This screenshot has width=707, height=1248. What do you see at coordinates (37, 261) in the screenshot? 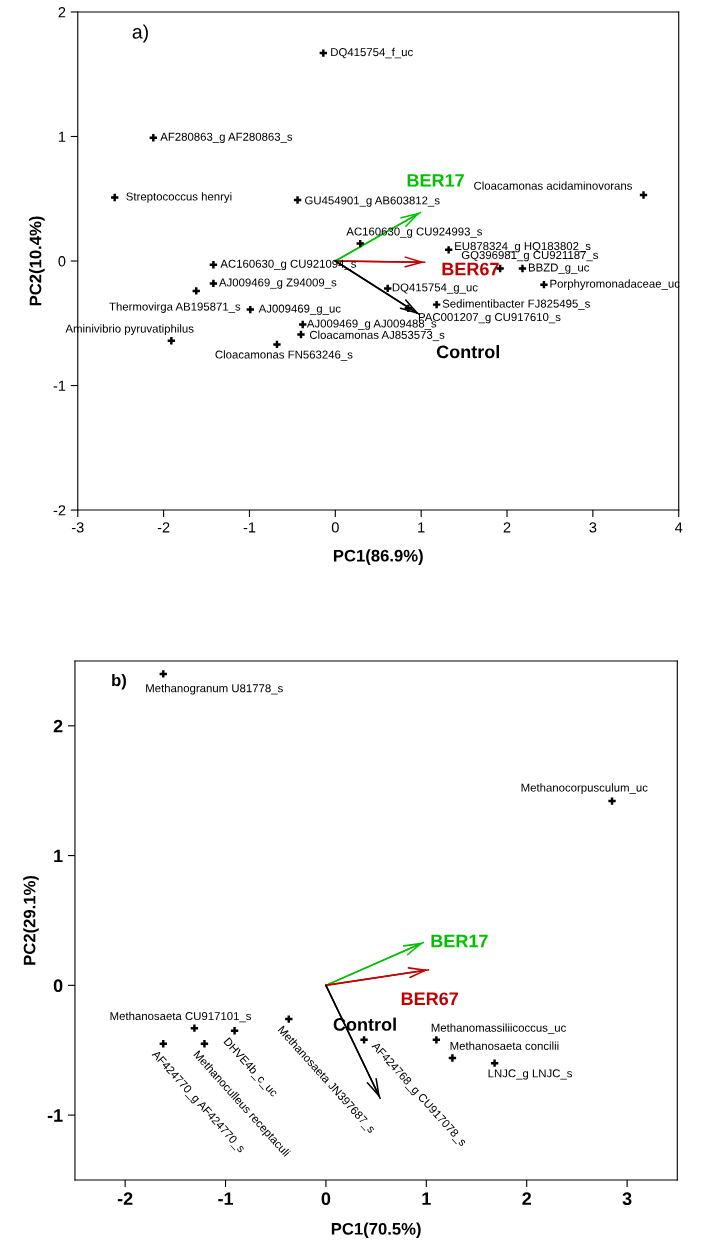
I see `y-axis-title: PC2(10.4%)` at bounding box center [37, 261].